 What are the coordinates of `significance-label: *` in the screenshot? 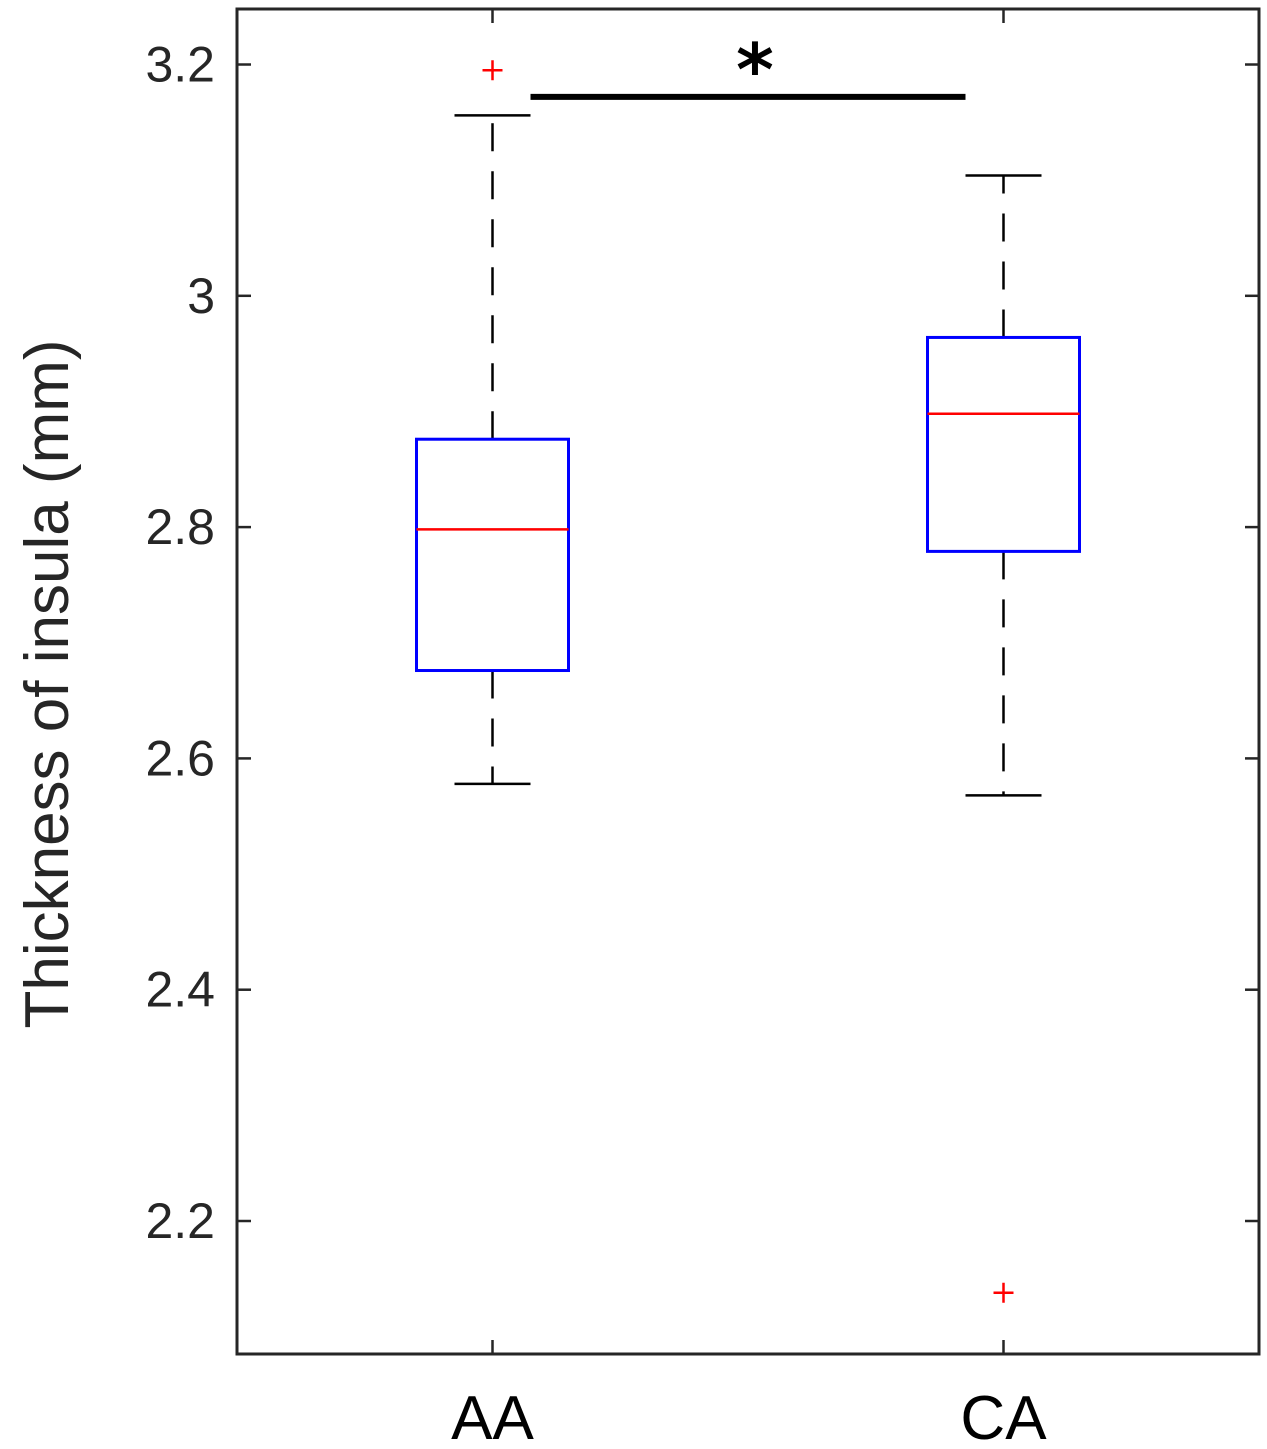 It's located at (755, 70).